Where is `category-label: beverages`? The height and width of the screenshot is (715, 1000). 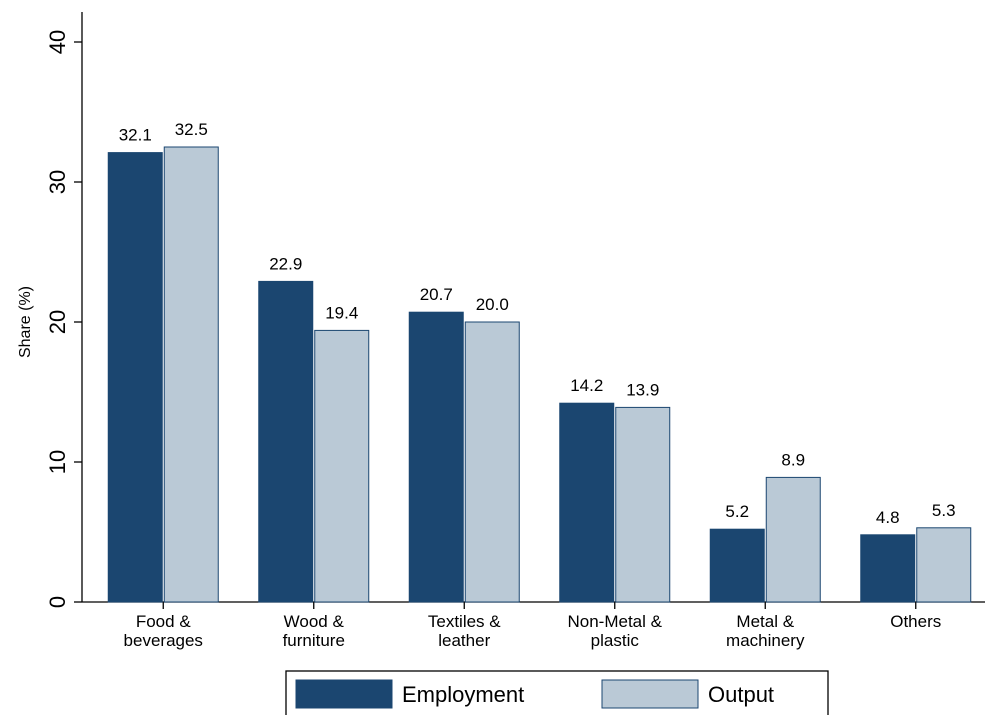 category-label: beverages is located at coordinates (163, 640).